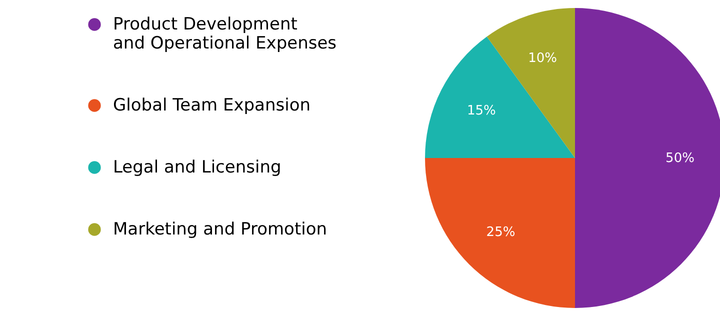 Image resolution: width=720 pixels, height=333 pixels. I want to click on legend-label: Marketing and Promotion, so click(220, 230).